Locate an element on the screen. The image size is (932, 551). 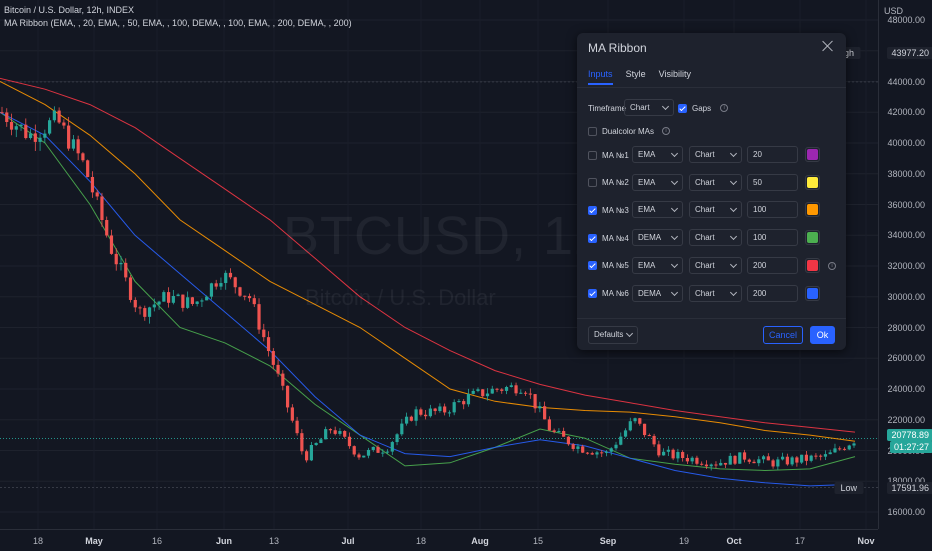
low-price-tag: 17591.96 is located at coordinates (909, 488).